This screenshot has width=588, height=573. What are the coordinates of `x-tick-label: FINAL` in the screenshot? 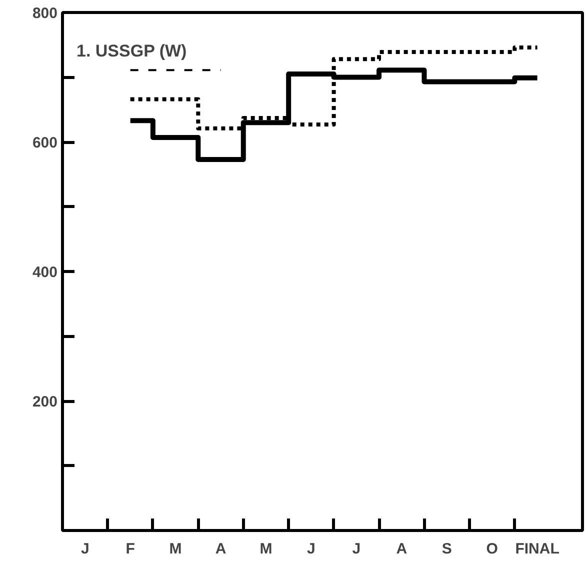 It's located at (537, 549).